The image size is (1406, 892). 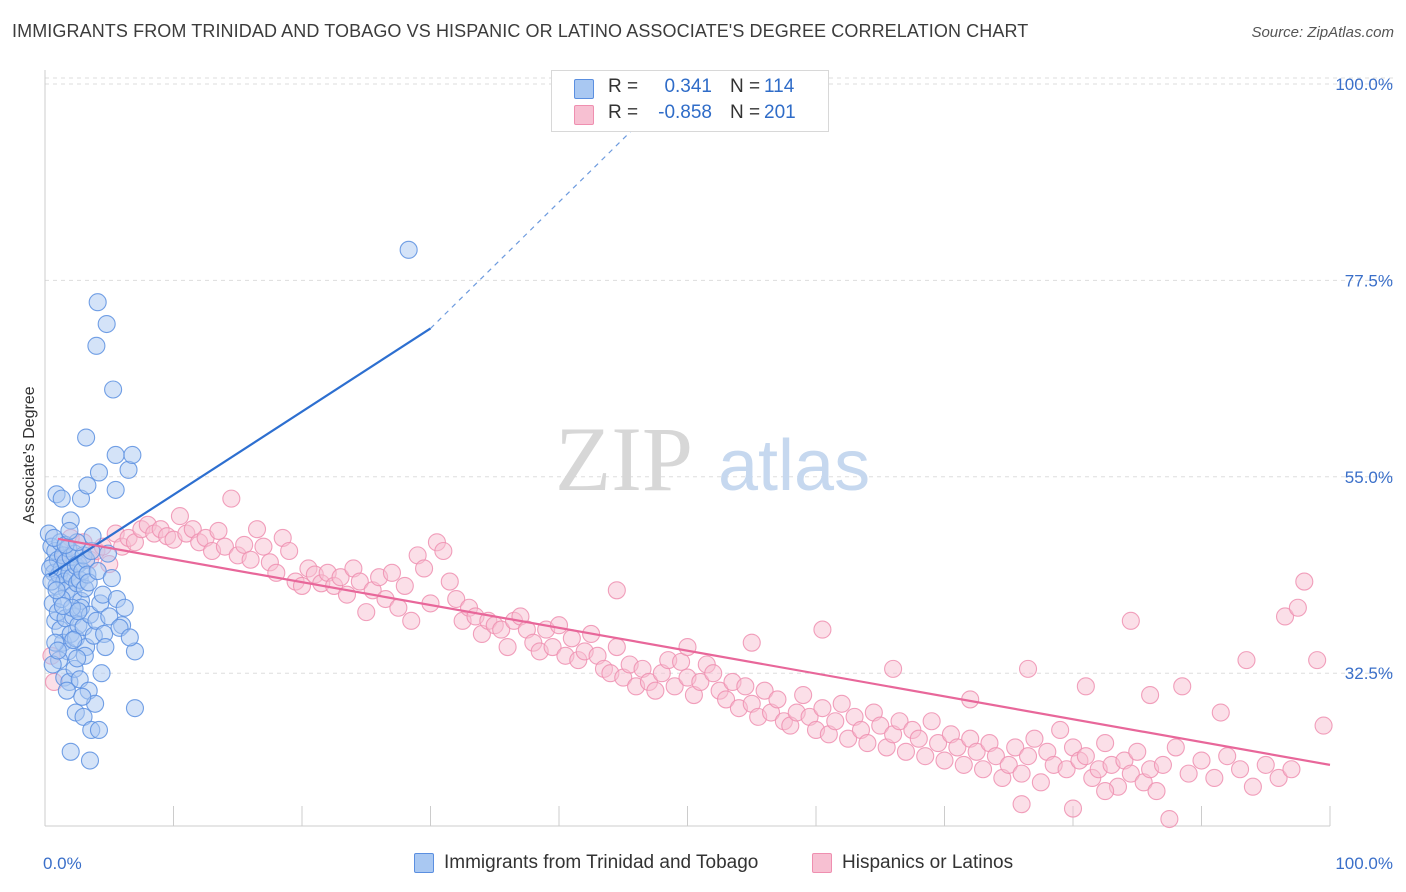 What do you see at coordinates (794, 466) in the screenshot?
I see `watermark-atlas: atlas` at bounding box center [794, 466].